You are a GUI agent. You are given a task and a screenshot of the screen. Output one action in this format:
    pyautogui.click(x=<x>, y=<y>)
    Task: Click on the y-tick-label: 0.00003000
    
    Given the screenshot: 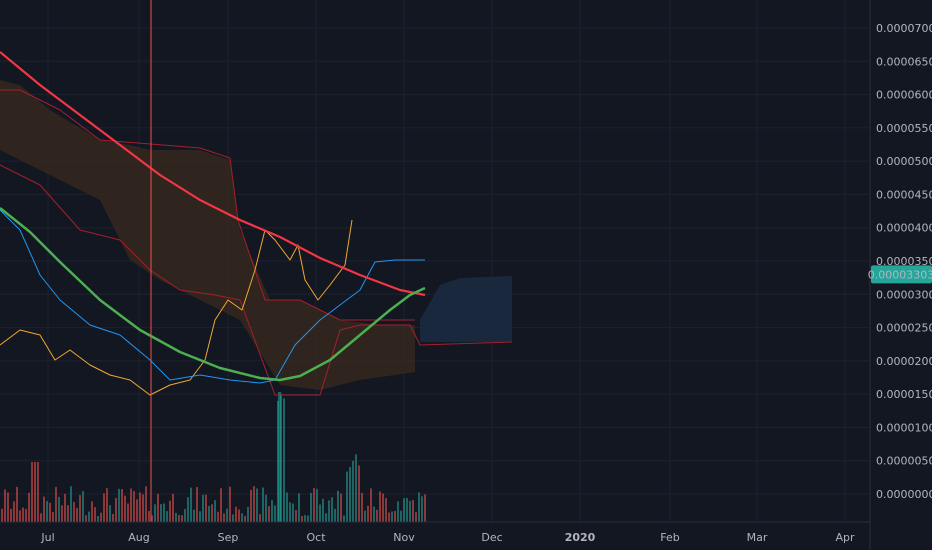 What is the action you would take?
    pyautogui.click(x=904, y=294)
    